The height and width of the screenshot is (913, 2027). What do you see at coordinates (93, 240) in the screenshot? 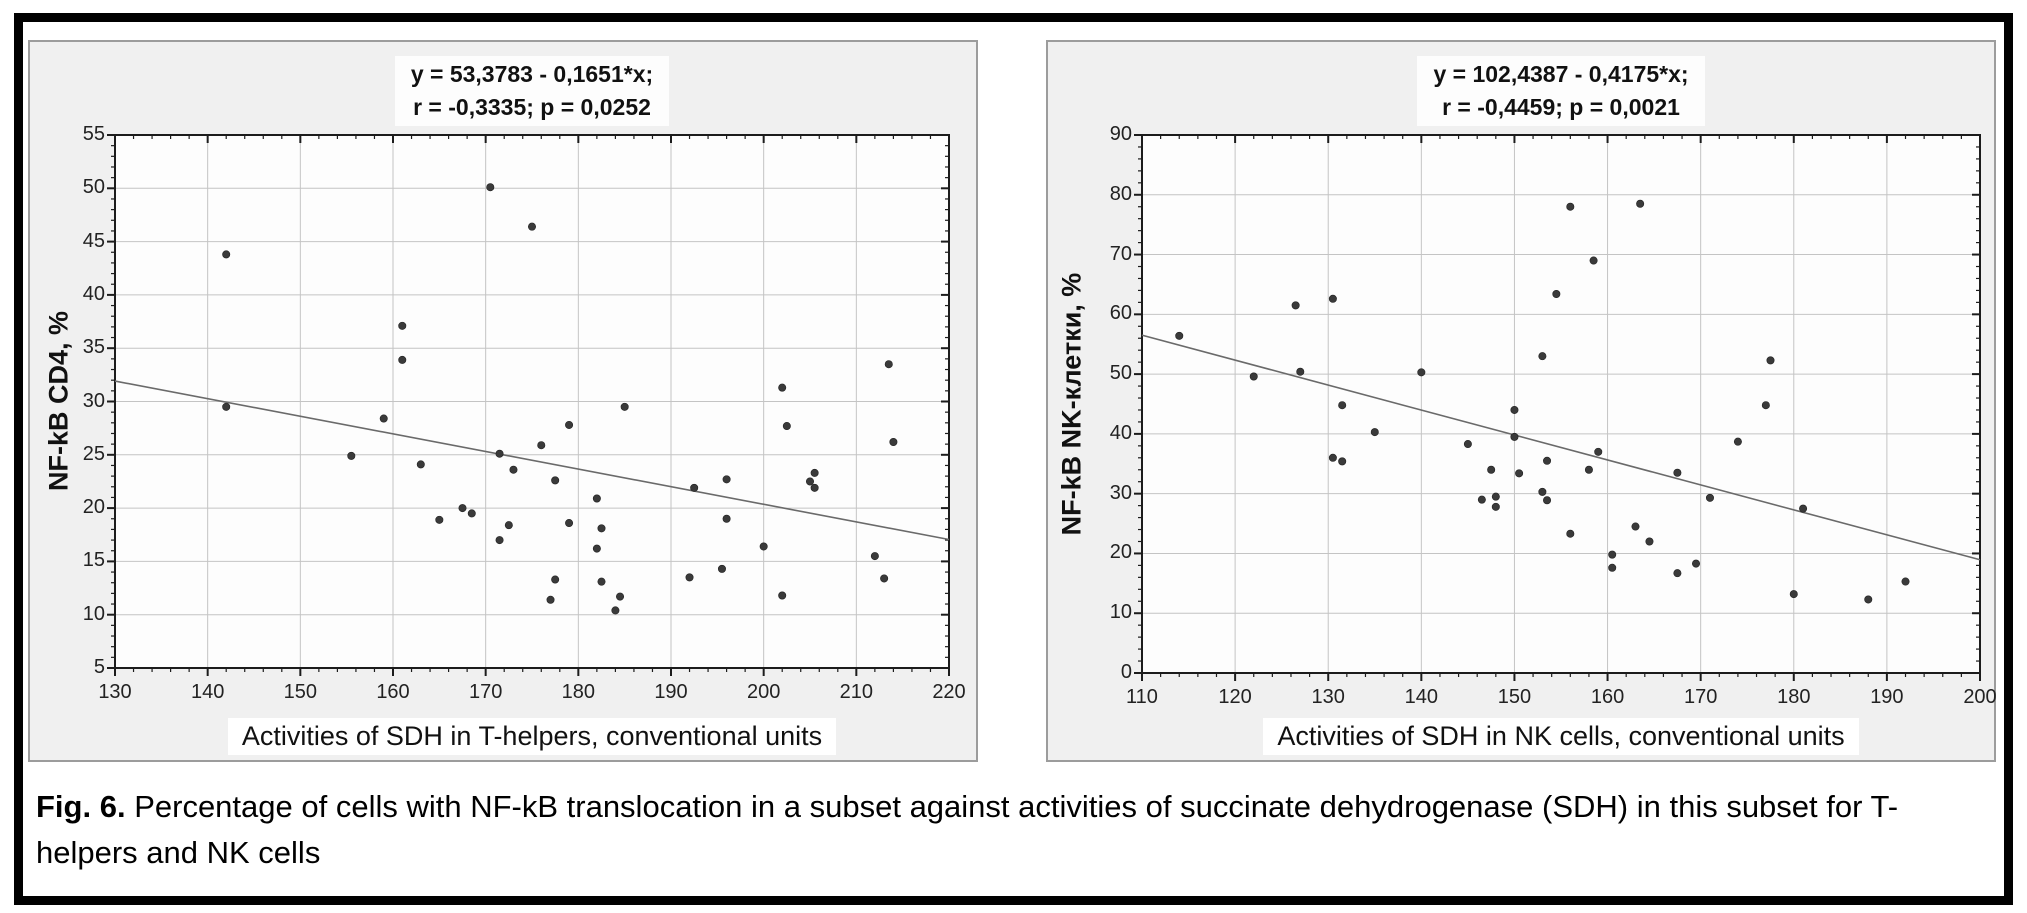
I see `y-tick-label: 45` at bounding box center [93, 240].